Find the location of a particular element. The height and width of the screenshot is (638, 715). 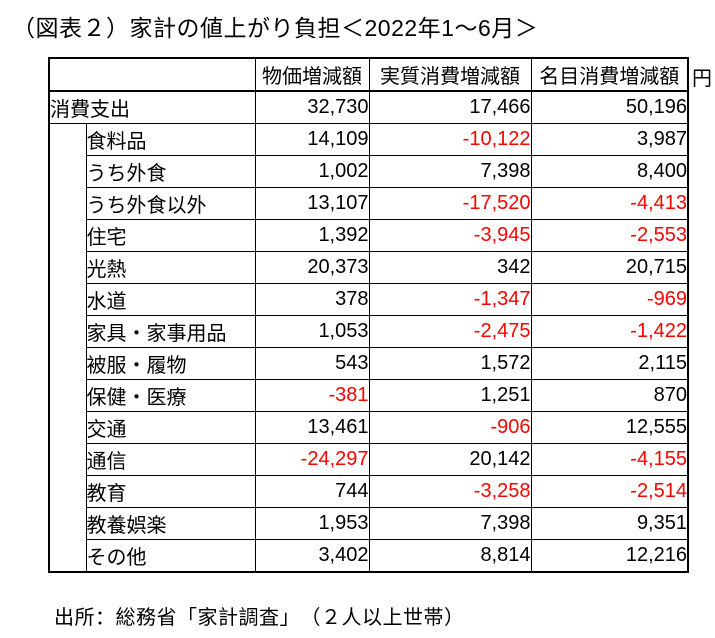

table-row: 教育 744 -3,258 -2,514 is located at coordinates (369, 491).